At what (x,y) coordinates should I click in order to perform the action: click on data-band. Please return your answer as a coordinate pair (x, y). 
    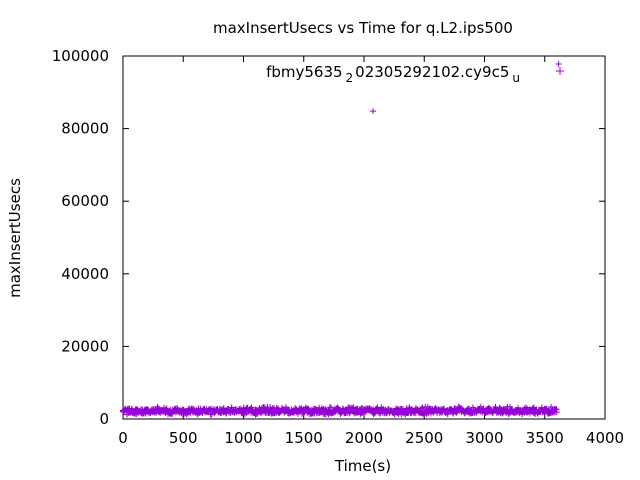
    Looking at the image, I should click on (340, 410).